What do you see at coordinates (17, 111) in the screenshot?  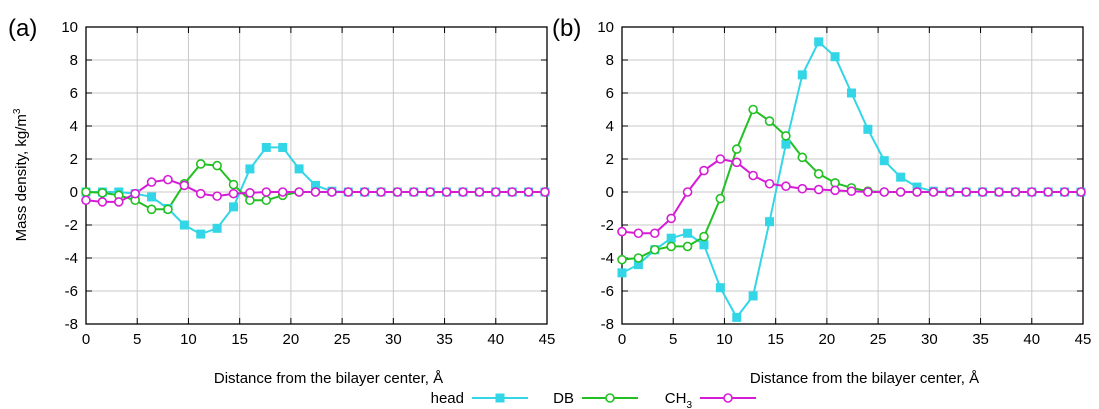 I see `y-axis-title-superscript: 3` at bounding box center [17, 111].